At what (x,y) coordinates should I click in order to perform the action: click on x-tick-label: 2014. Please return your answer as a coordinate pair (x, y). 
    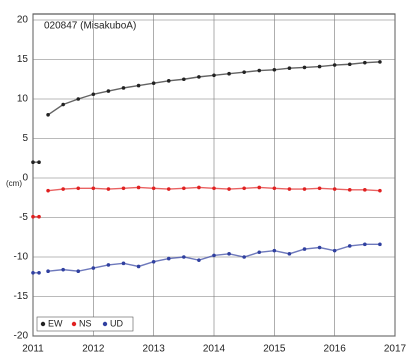
    Looking at the image, I should click on (214, 349).